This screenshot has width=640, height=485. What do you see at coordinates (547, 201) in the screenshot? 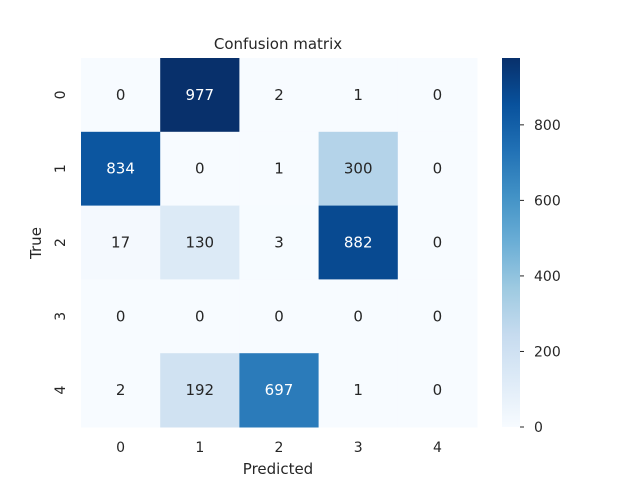
I see `colorbar-tick-label: 600` at bounding box center [547, 201].